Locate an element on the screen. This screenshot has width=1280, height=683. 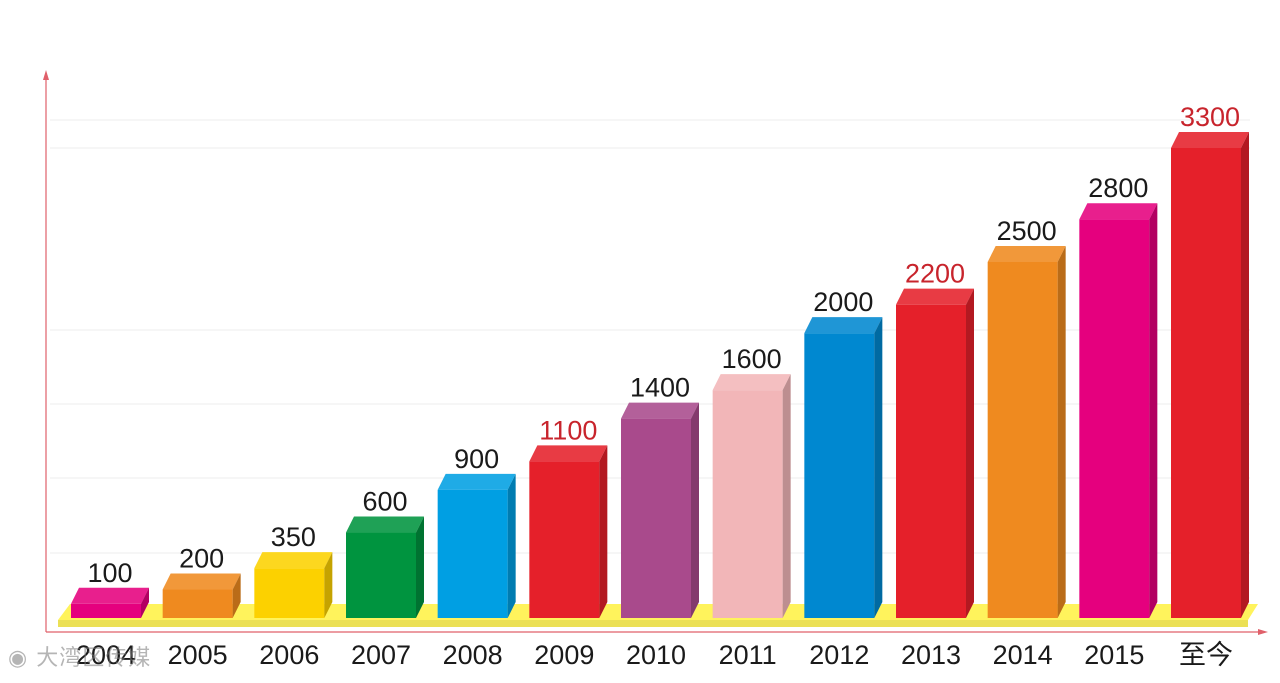
value-label: 600 is located at coordinates (384, 502).